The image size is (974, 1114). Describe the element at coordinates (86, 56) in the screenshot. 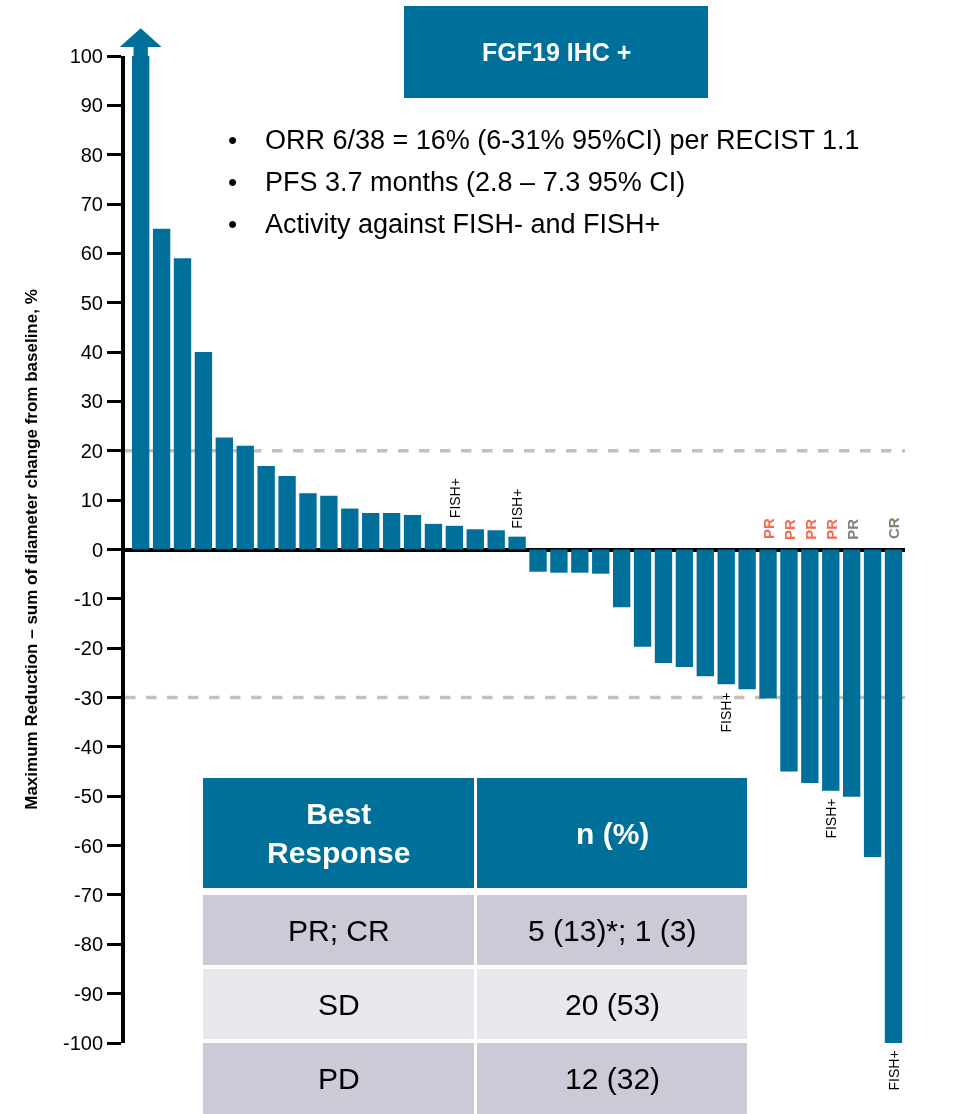

I see `y-tick-label: 100` at that location.